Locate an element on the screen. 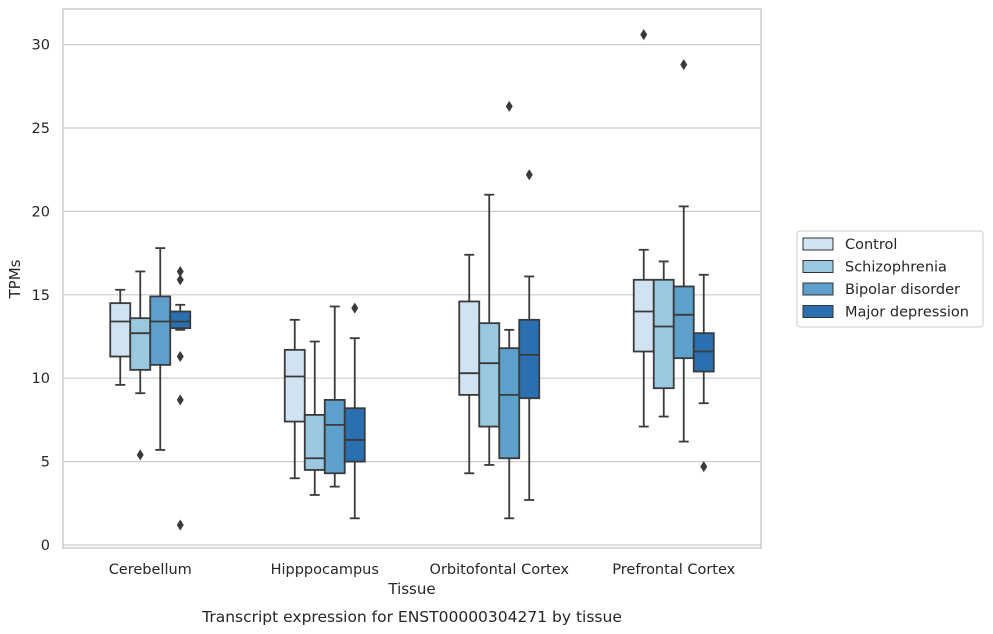 This screenshot has width=993, height=634. y-tick-label: 0 is located at coordinates (45, 546).